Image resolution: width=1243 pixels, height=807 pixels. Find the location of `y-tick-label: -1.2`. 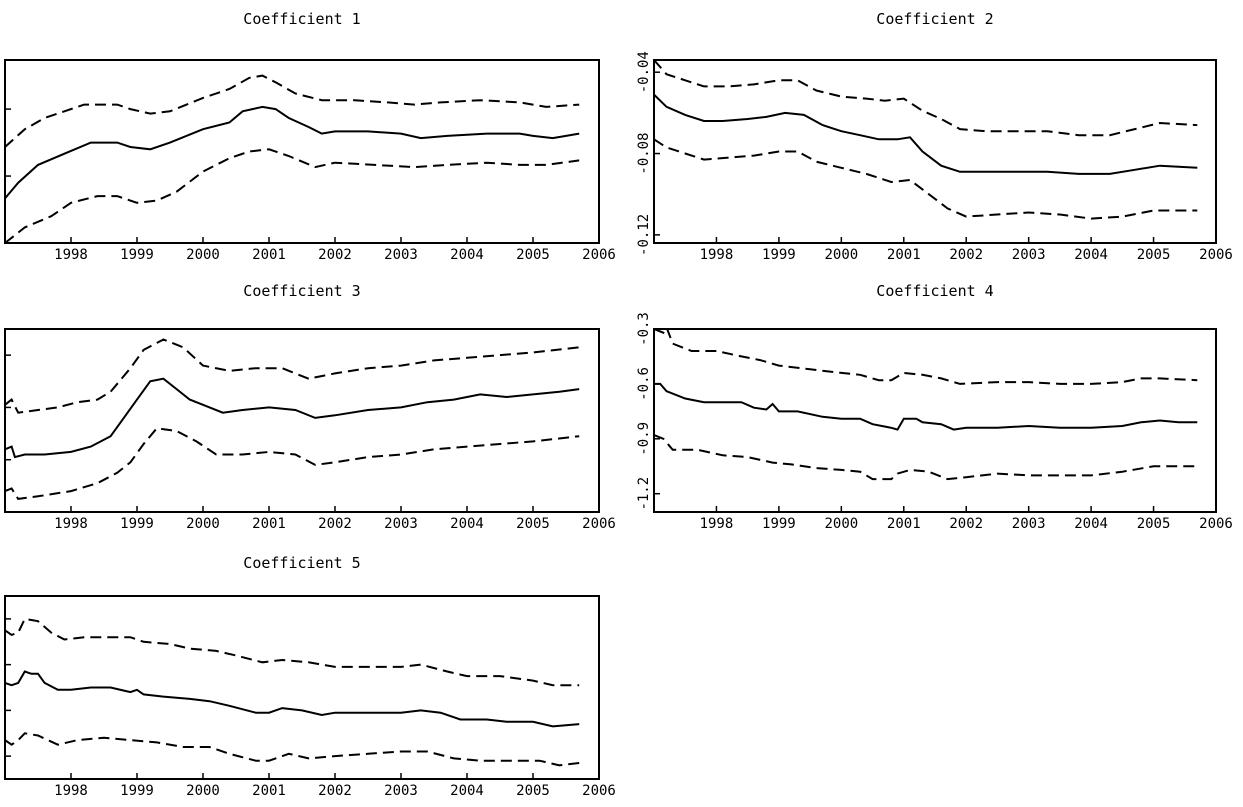

y-tick-label: -1.2 is located at coordinates (644, 494).